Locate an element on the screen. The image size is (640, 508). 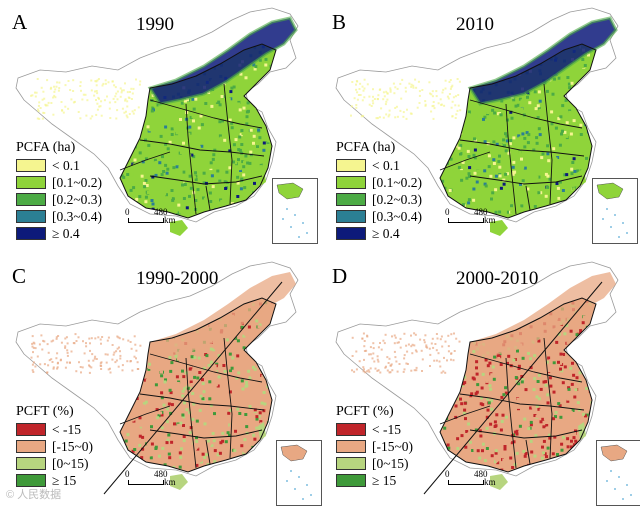
legend-label: [0.1~0.2) is located at coordinates (397, 182).